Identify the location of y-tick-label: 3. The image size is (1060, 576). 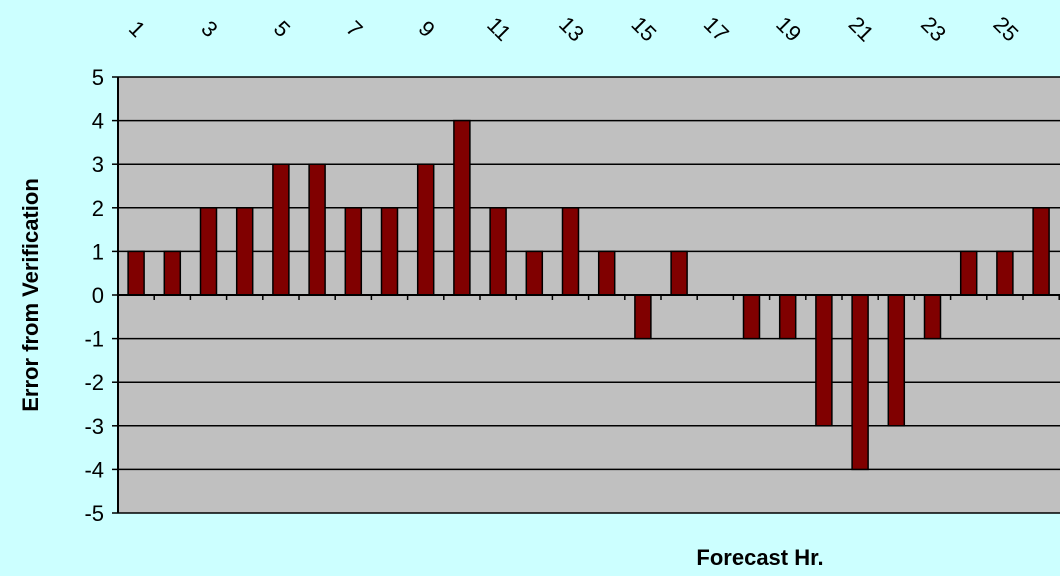
(98, 164).